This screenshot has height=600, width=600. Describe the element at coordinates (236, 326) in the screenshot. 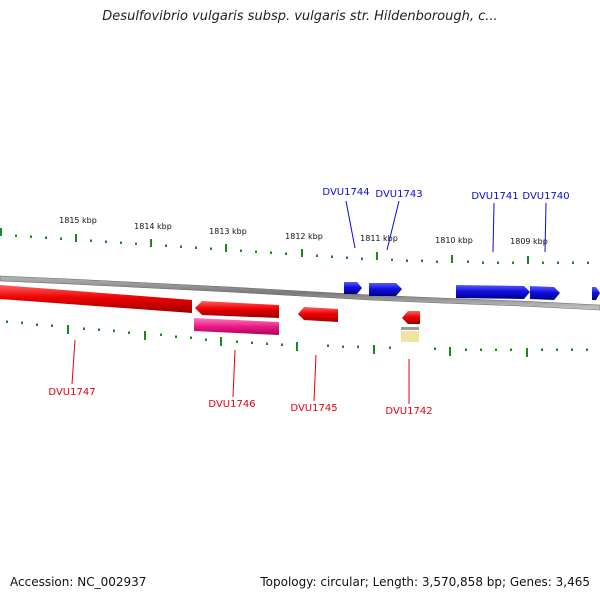

I see `rna-feature` at that location.